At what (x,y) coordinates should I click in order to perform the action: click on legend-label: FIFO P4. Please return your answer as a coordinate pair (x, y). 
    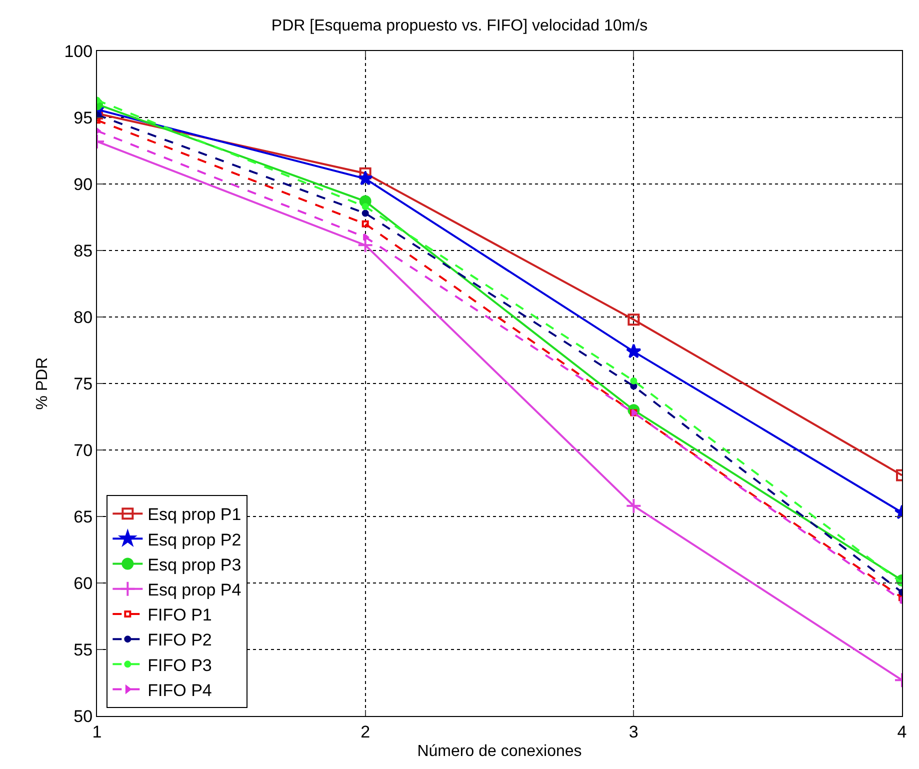
    Looking at the image, I should click on (180, 690).